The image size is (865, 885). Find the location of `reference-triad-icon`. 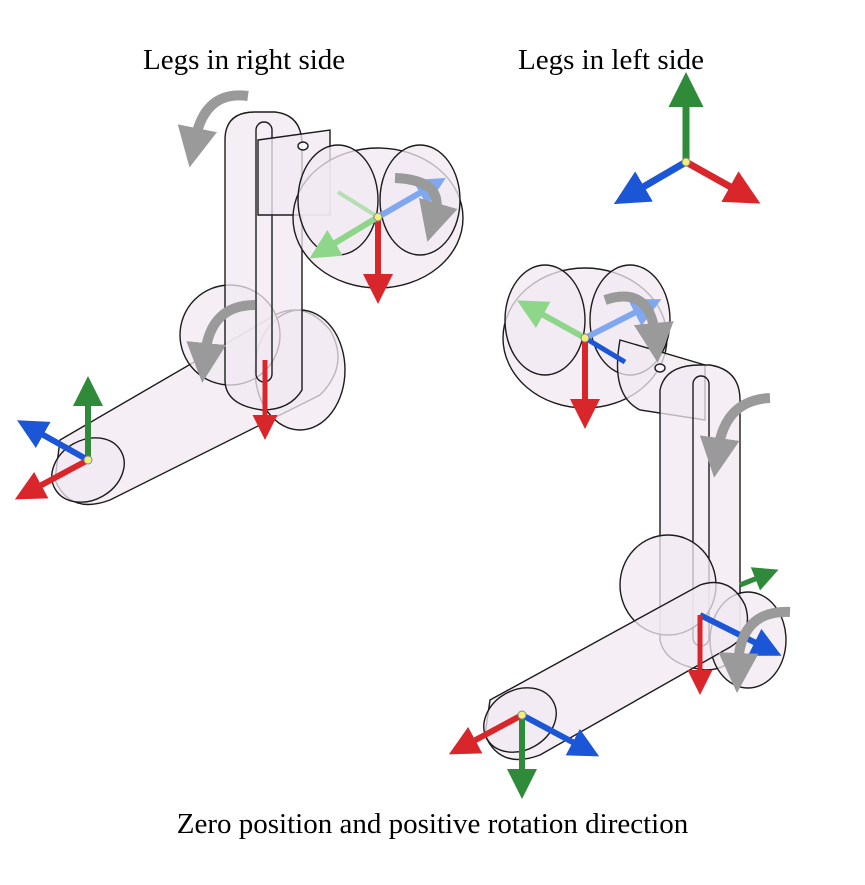

reference-triad-icon is located at coordinates (687, 138).